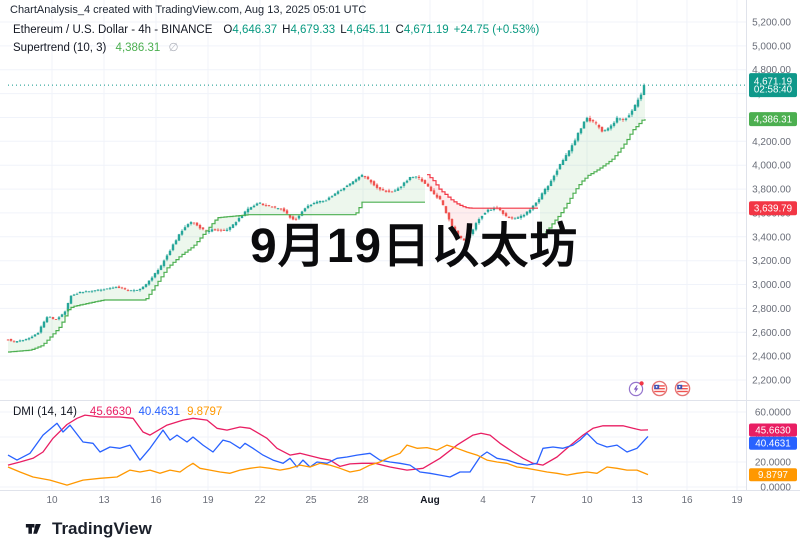 Image resolution: width=800 pixels, height=551 pixels. What do you see at coordinates (228, 30) in the screenshot?
I see `ohlc-open-label: O` at bounding box center [228, 30].